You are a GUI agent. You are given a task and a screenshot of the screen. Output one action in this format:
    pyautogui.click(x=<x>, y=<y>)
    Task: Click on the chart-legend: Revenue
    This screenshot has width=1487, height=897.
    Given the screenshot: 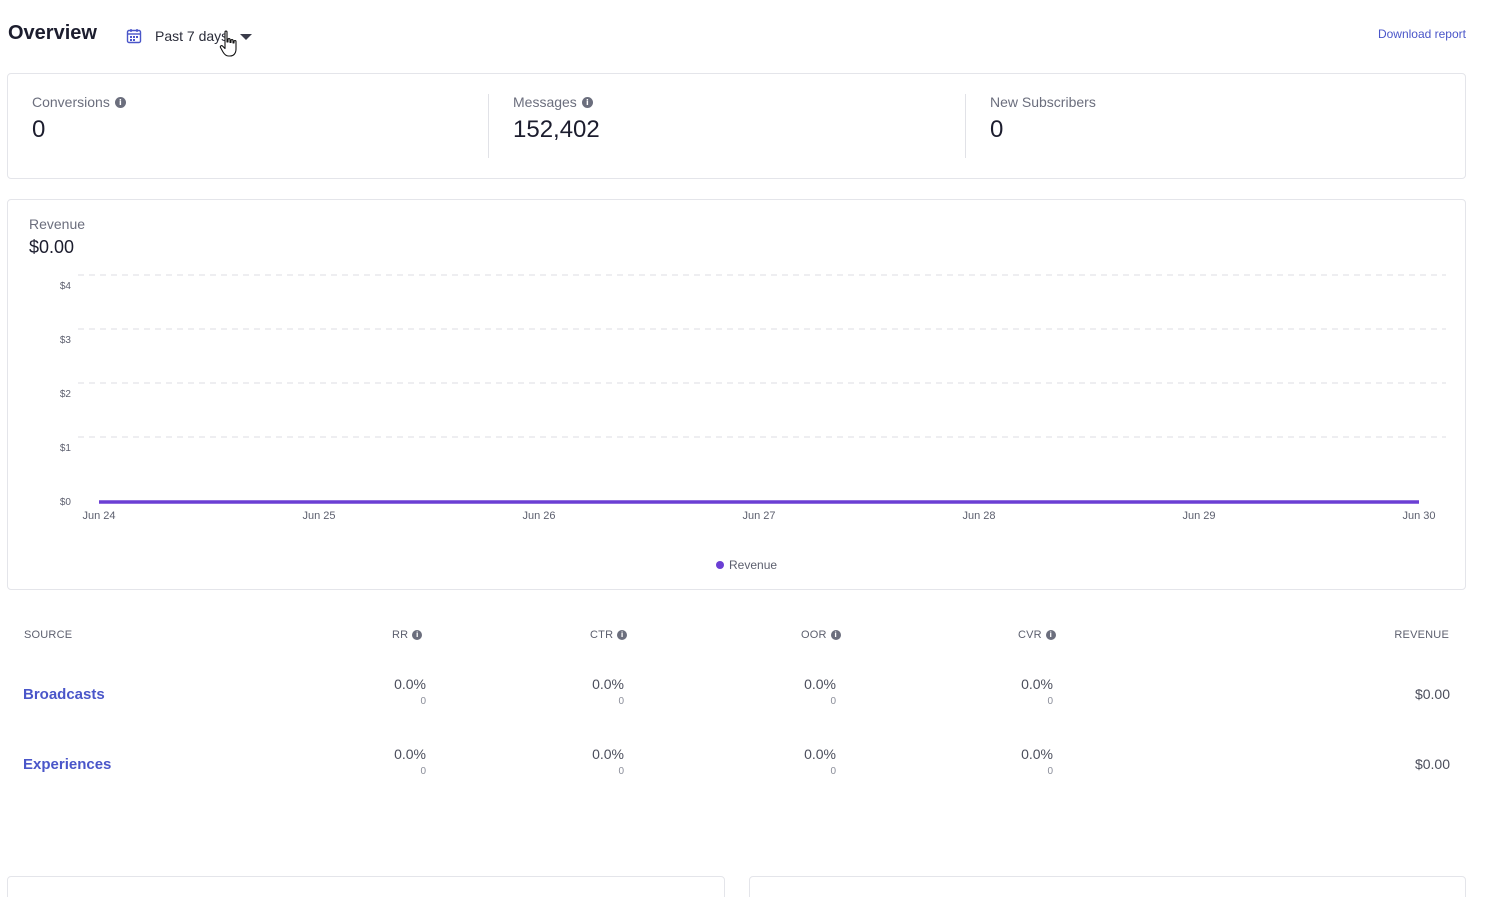 What is the action you would take?
    pyautogui.click(x=746, y=565)
    